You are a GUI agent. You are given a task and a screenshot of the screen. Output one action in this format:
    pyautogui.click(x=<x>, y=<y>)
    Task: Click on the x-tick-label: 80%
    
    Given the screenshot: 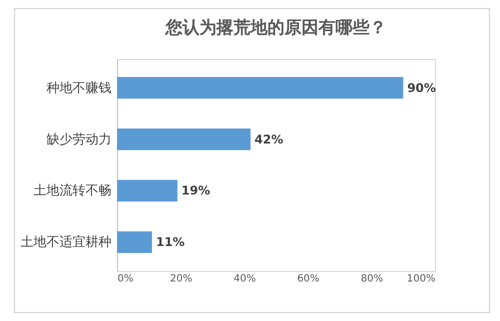 What is the action you would take?
    pyautogui.click(x=372, y=279)
    